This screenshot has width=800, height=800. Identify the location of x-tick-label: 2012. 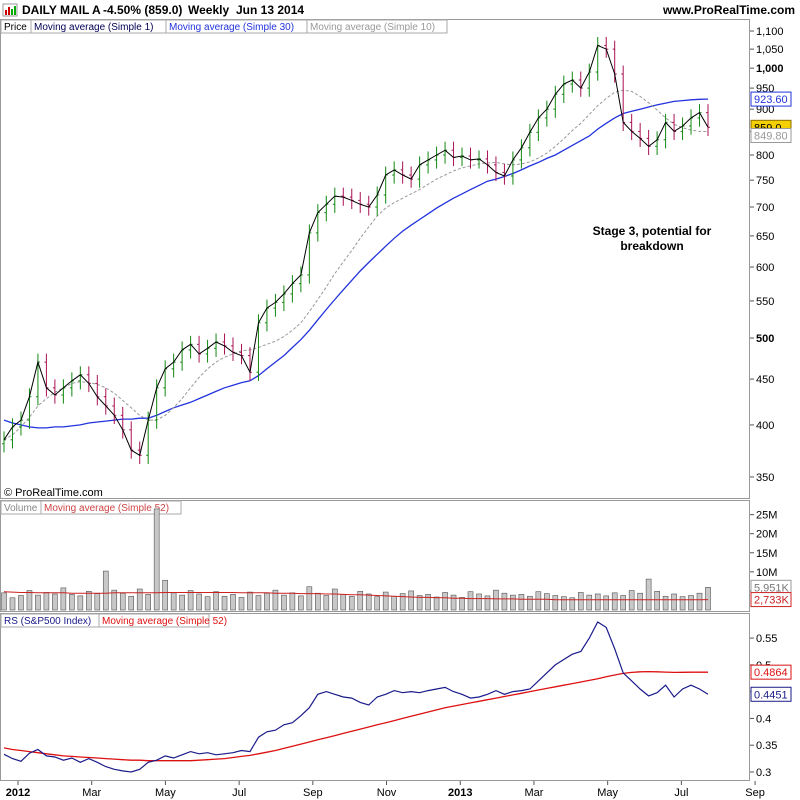
(18, 793).